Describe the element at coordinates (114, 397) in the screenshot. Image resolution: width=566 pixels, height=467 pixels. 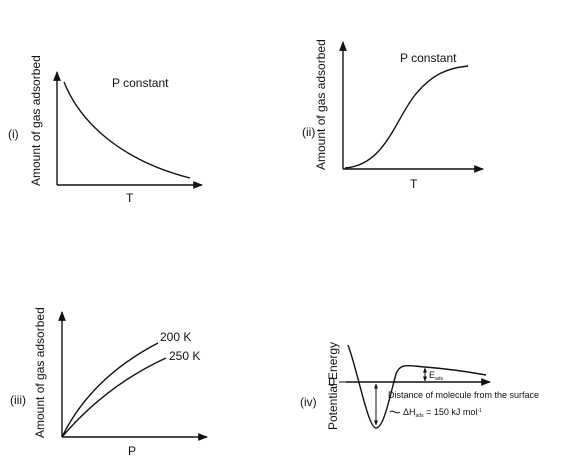
I see `series-250k-curve` at that location.